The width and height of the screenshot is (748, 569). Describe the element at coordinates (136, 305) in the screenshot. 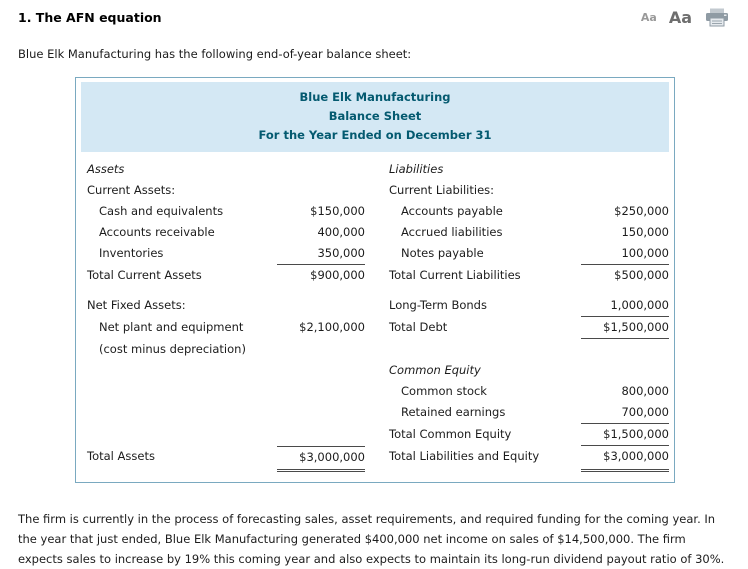

I see `left-label: Net Fixed Assets:` at that location.